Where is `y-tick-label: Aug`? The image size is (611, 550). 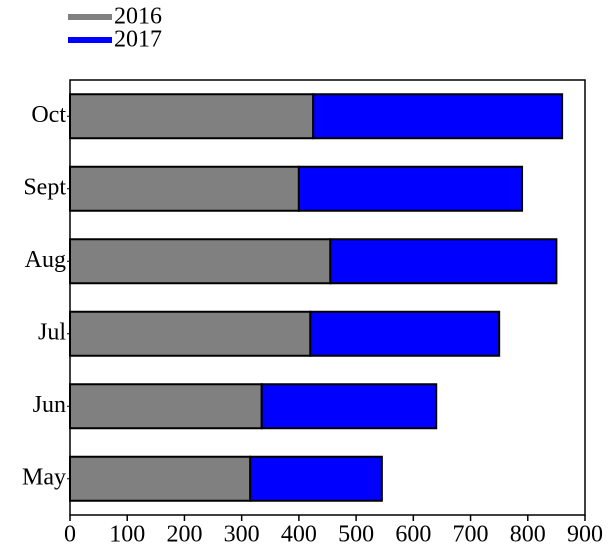 y-tick-label: Aug is located at coordinates (45, 260).